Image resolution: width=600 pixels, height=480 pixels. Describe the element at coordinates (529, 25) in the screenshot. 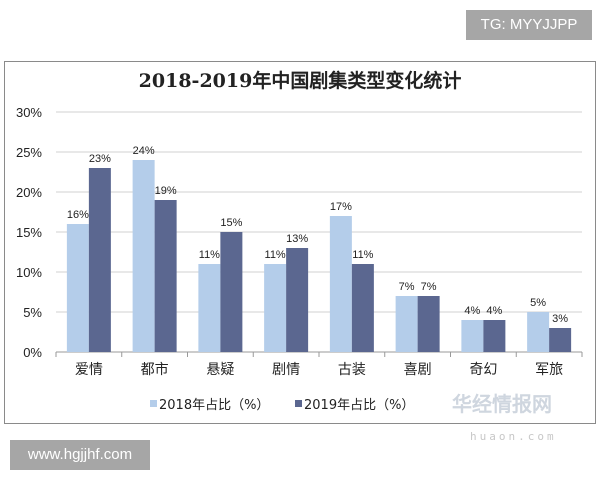

I see `watermark-top: TG: MYYJJPP` at that location.